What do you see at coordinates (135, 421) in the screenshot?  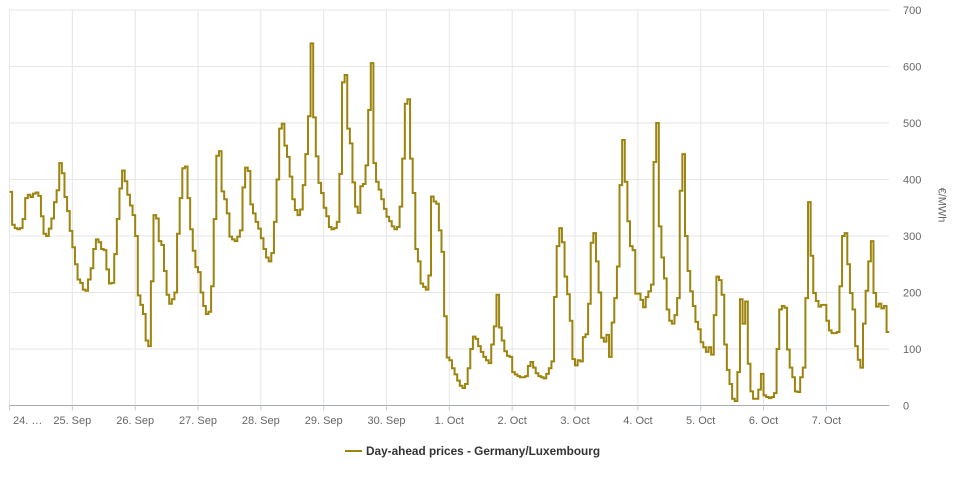 I see `svg-text: 26. Sep` at bounding box center [135, 421].